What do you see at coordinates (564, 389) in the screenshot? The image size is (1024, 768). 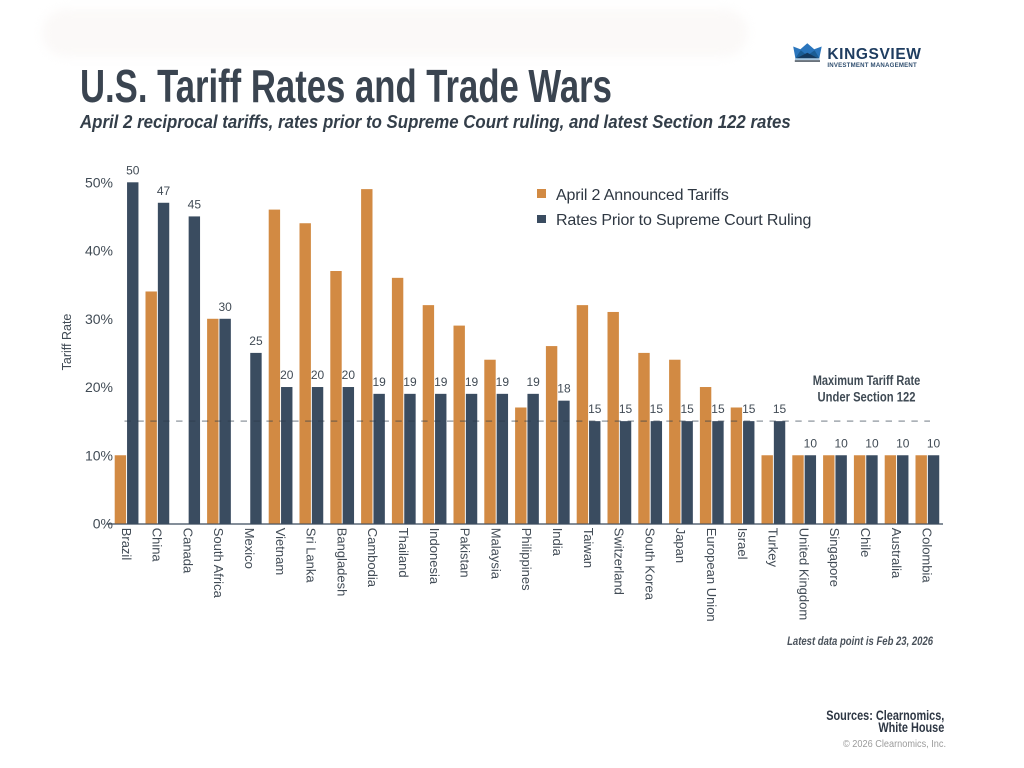 I see `svg-text: 18` at bounding box center [564, 389].